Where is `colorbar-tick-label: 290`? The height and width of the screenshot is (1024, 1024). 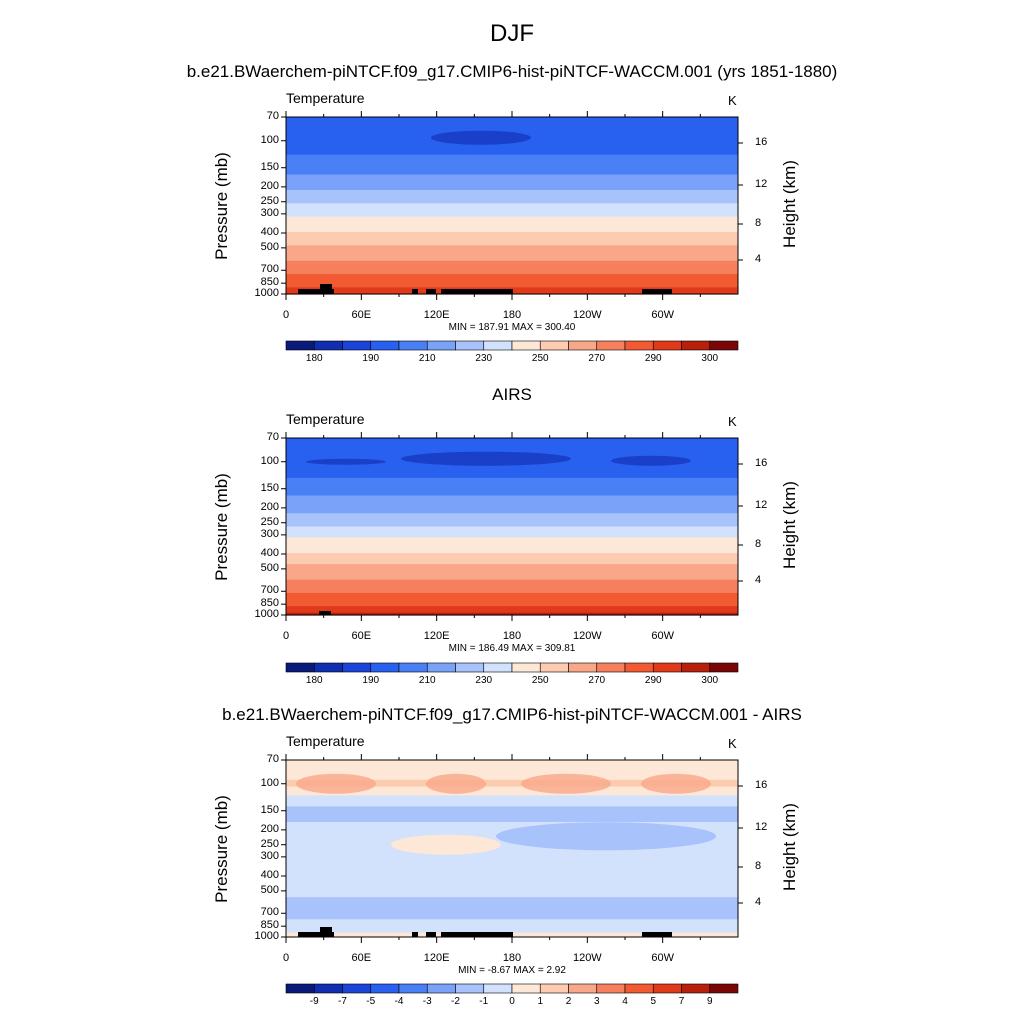
colorbar-tick-label: 290 is located at coordinates (653, 358).